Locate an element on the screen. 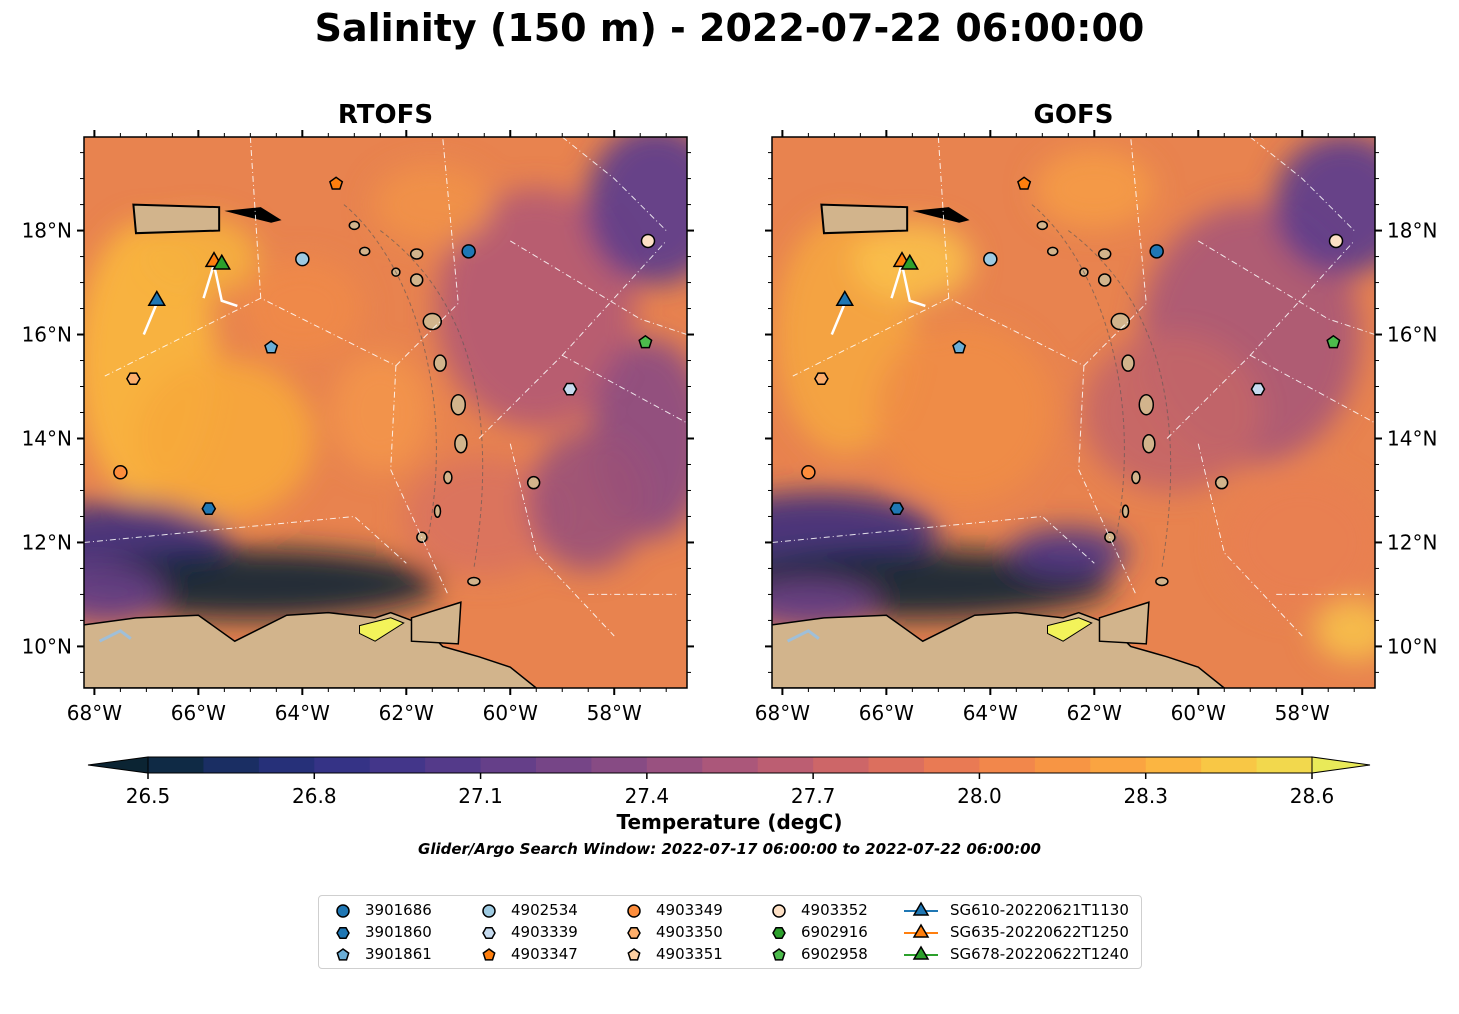 The height and width of the screenshot is (1014, 1459). lat-tick-label: 12°N is located at coordinates (1412, 542).